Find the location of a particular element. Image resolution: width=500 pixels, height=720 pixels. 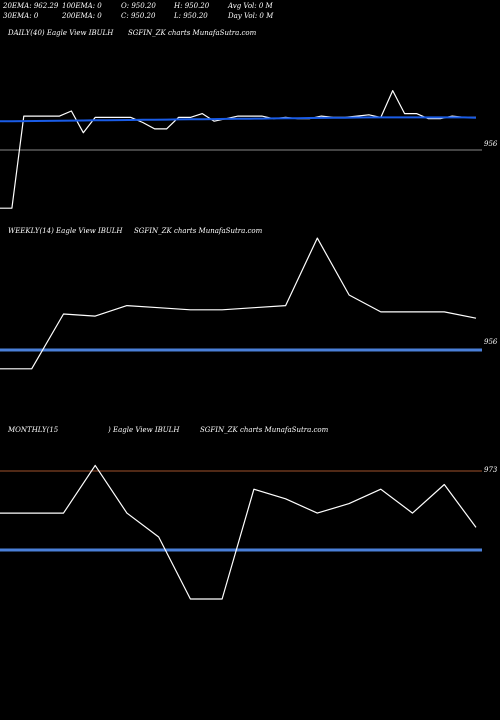

weekly-panel-label-2: SGFIN_ZK charts MunafaSutra.com is located at coordinates (198, 231).